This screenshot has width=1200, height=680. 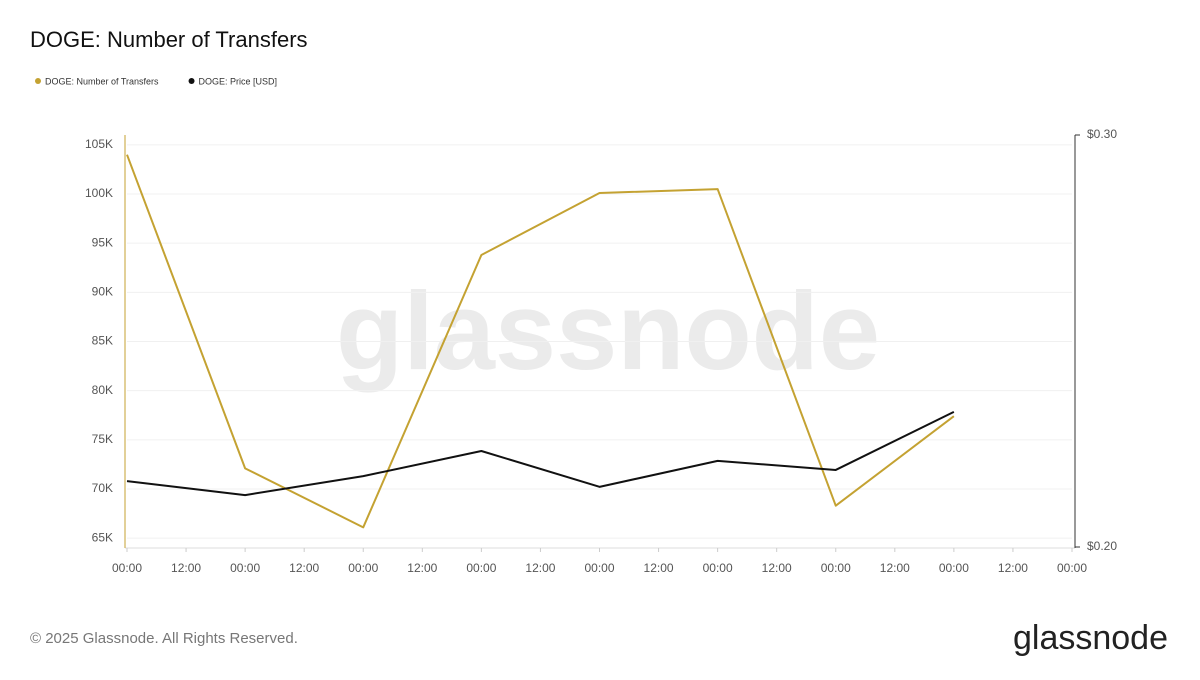 I want to click on y-tick-label: 105K, so click(x=99, y=144).